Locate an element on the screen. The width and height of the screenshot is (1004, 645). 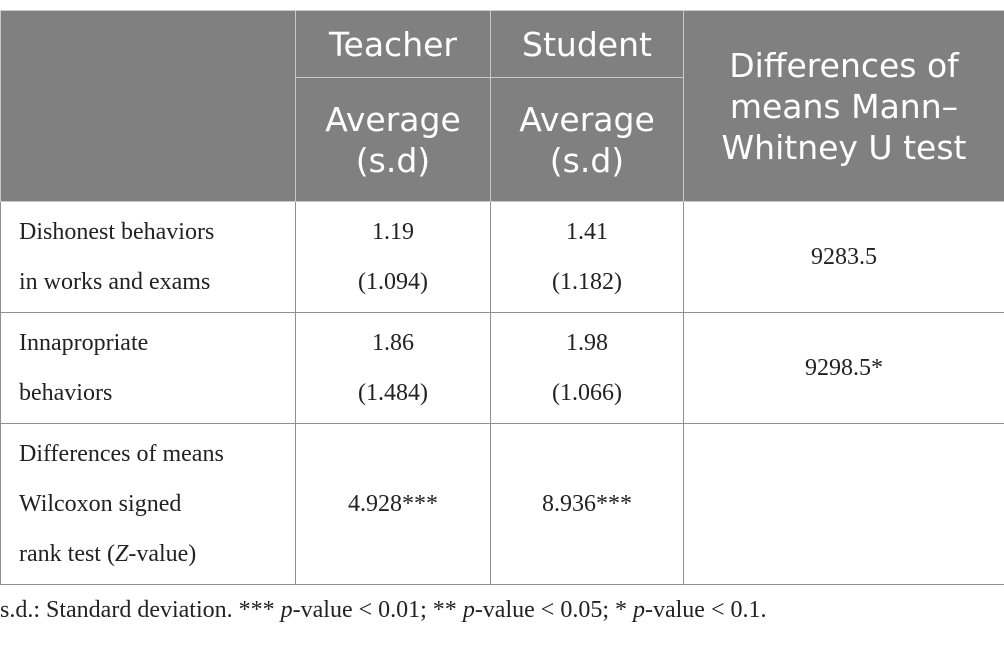
mann-whitney-value: 9298.5* is located at coordinates (843, 368).